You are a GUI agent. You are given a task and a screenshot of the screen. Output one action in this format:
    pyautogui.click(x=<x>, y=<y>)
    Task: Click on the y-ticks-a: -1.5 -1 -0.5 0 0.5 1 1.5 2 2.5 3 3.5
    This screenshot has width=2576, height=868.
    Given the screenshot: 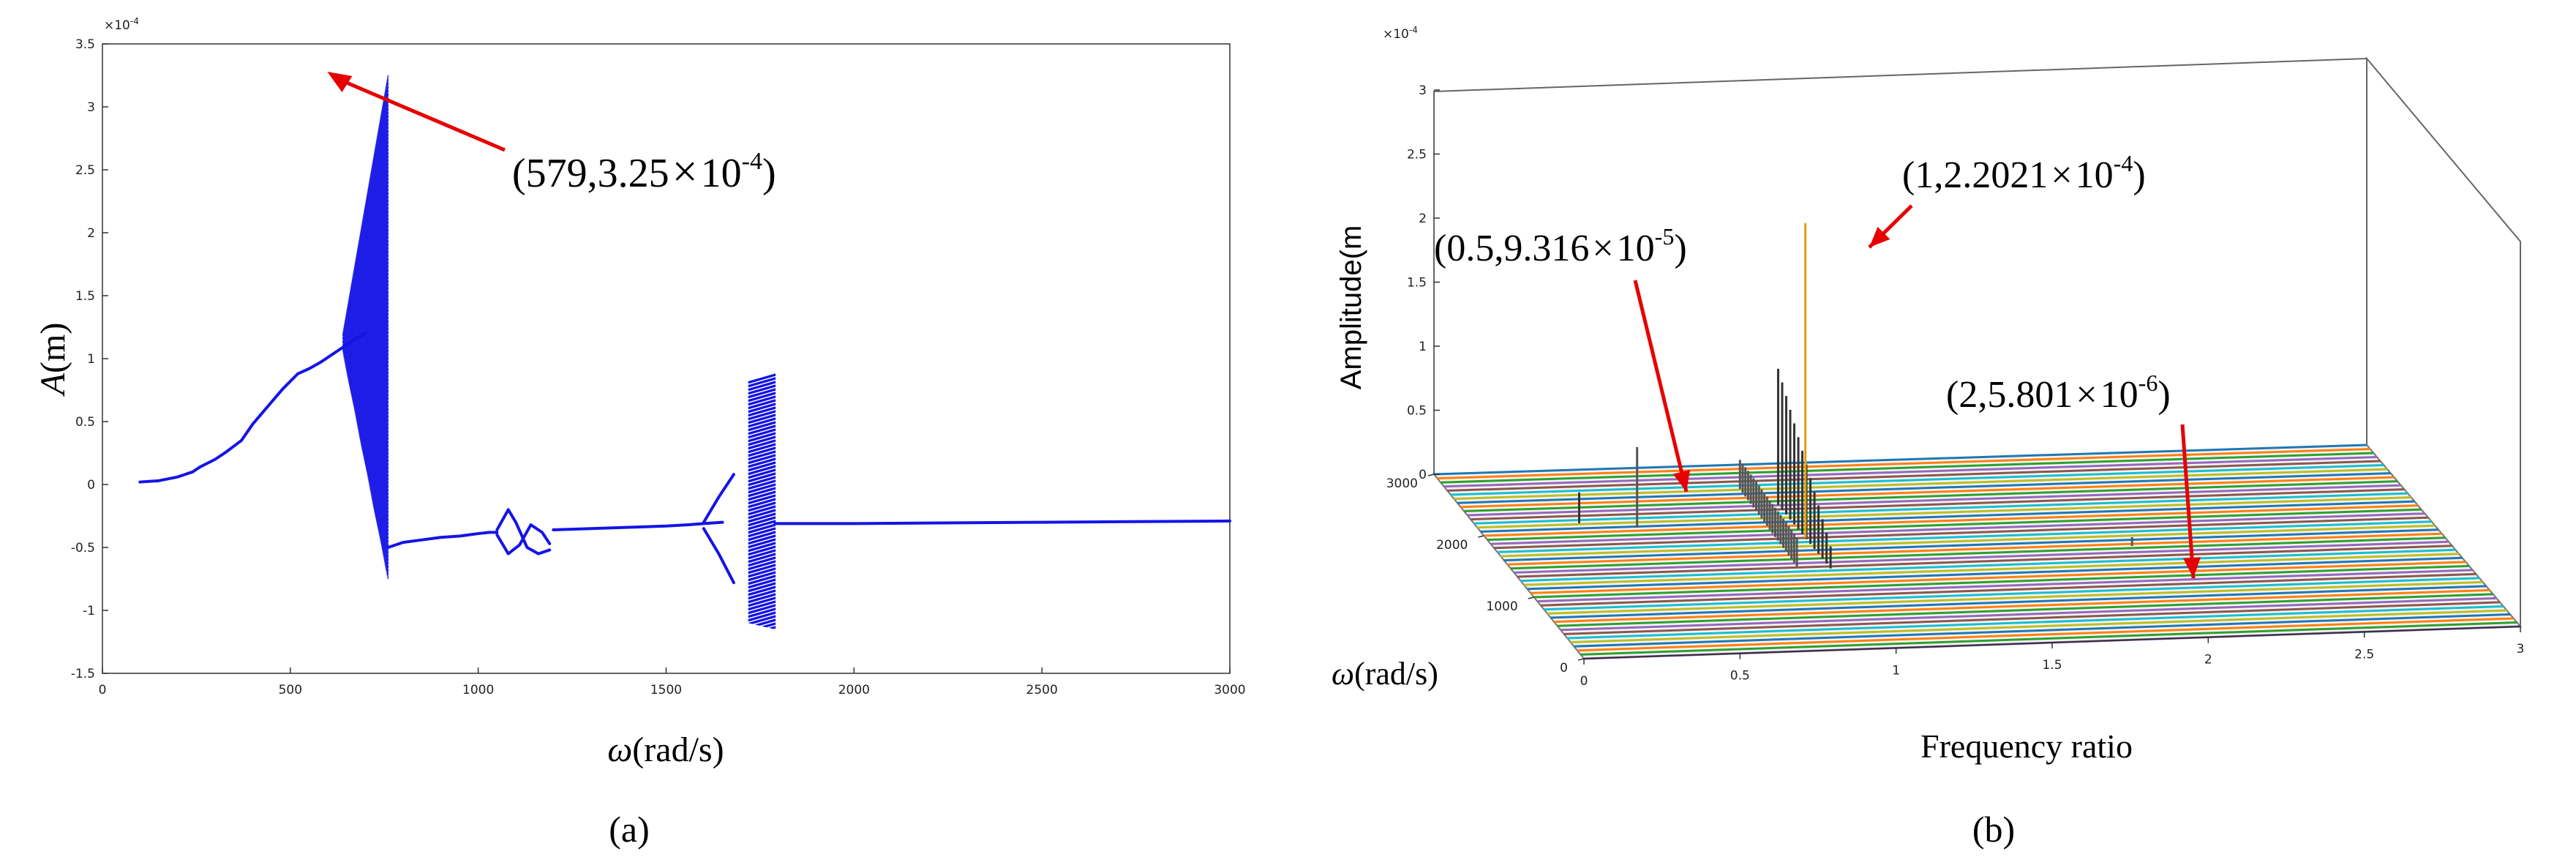 What is the action you would take?
    pyautogui.click(x=89, y=359)
    